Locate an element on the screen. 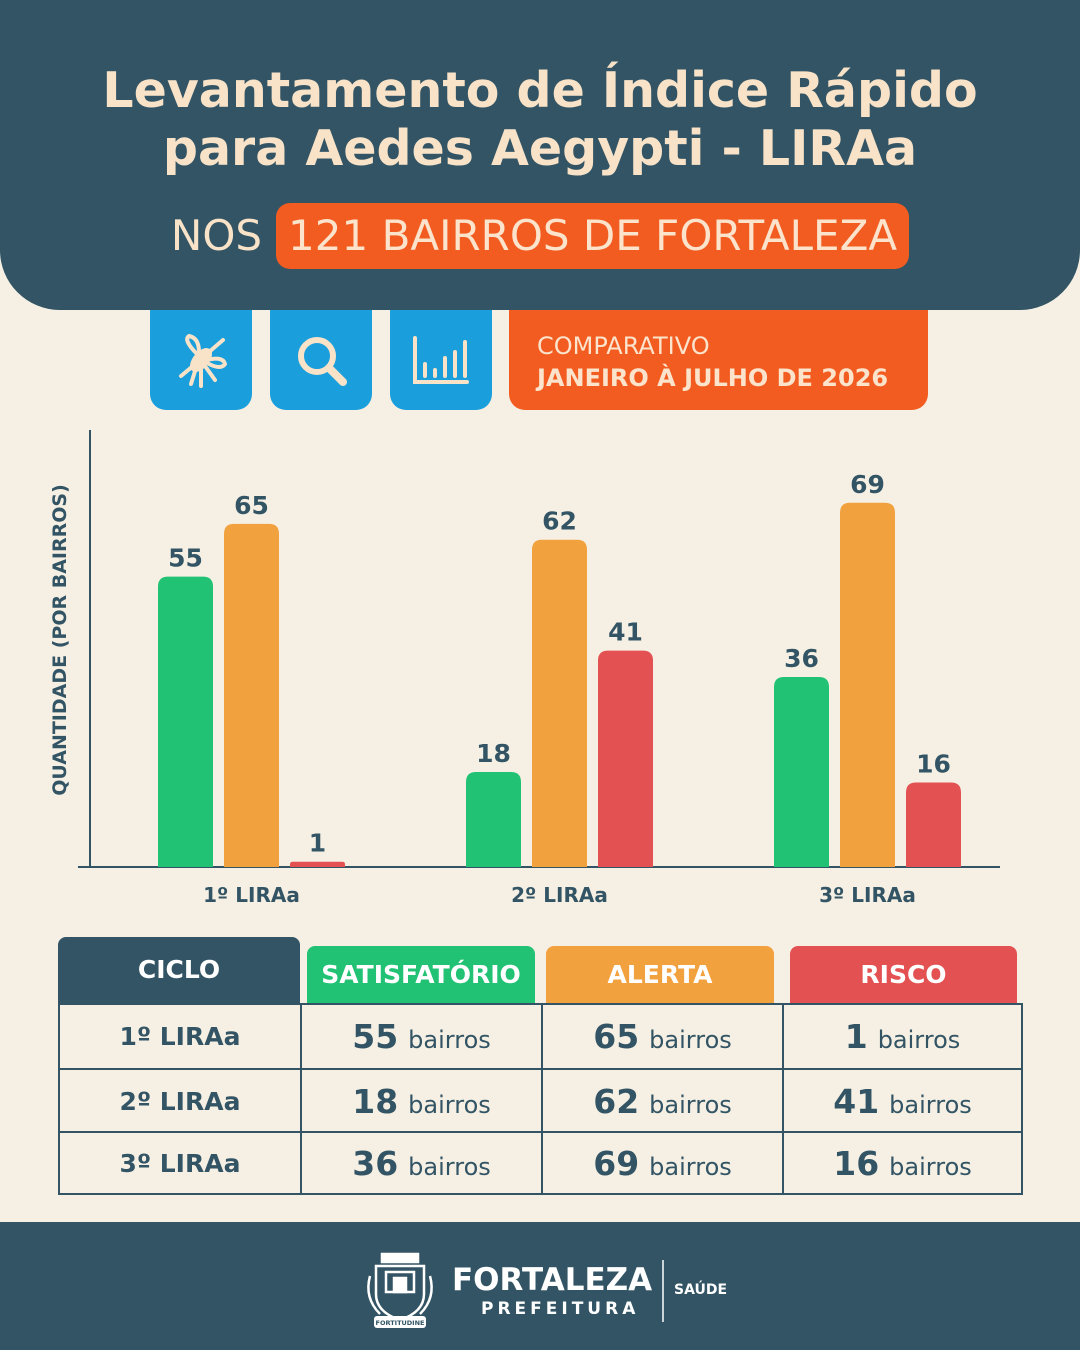 The width and height of the screenshot is (1080, 1350). cell-value: 65 is located at coordinates (616, 1036).